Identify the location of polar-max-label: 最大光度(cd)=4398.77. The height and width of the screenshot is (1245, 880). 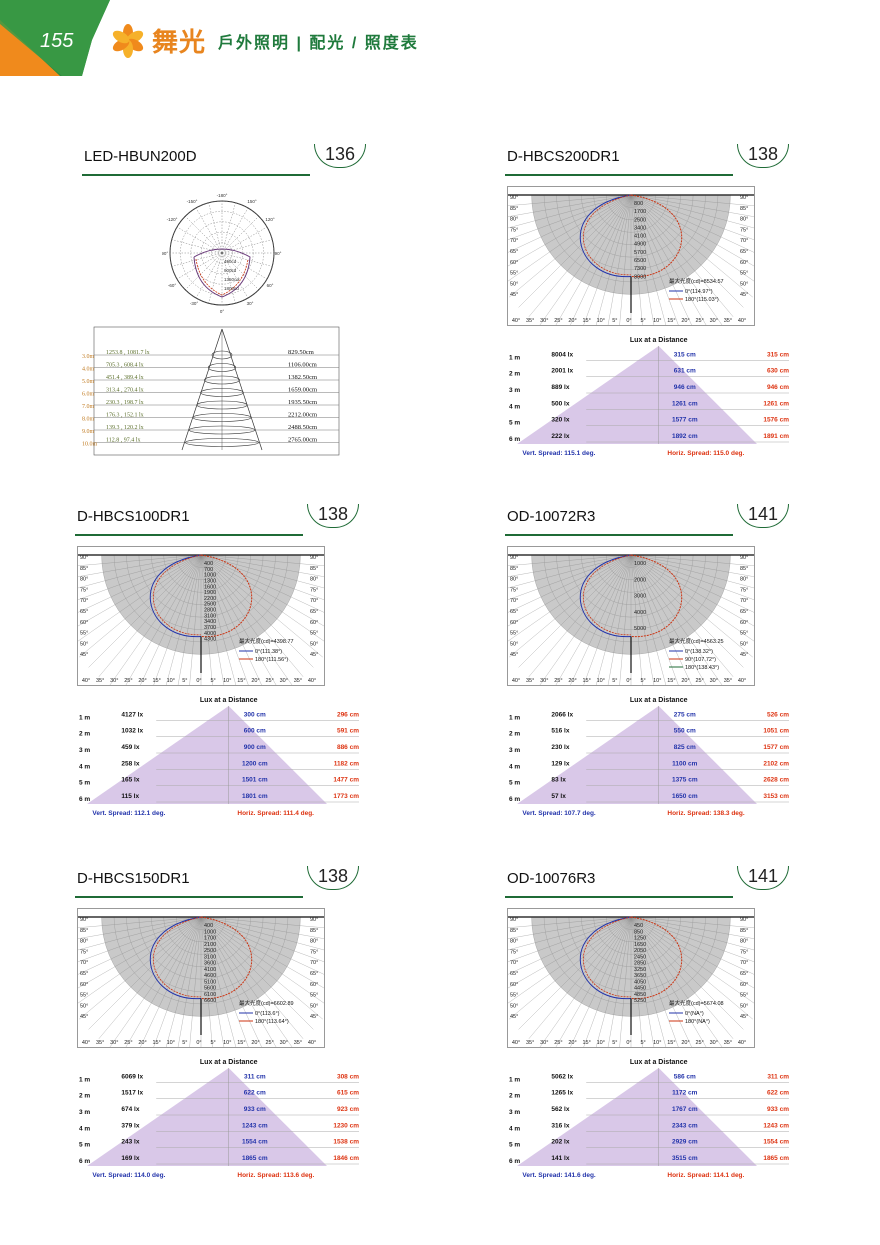
(266, 641).